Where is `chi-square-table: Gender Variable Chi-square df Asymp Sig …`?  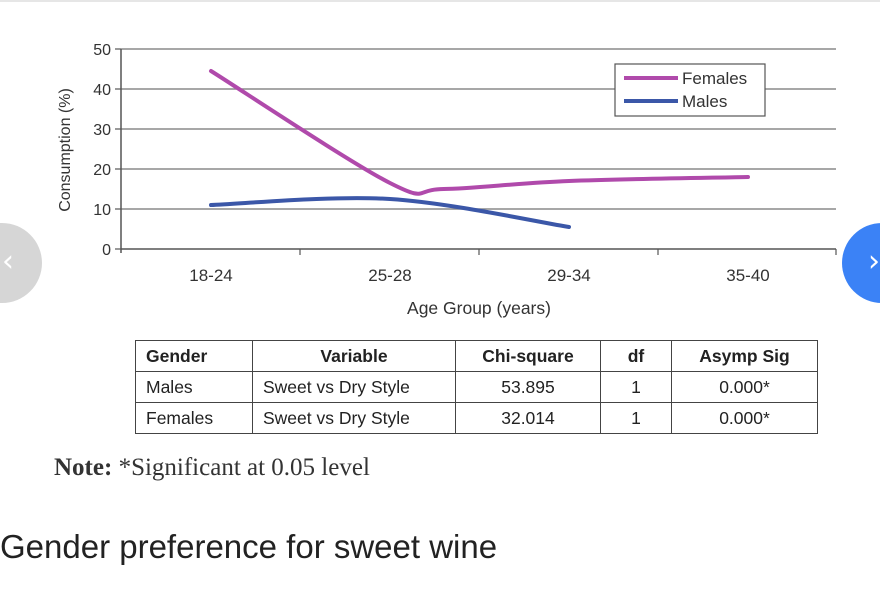 chi-square-table: Gender Variable Chi-square df Asymp Sig … is located at coordinates (476, 387).